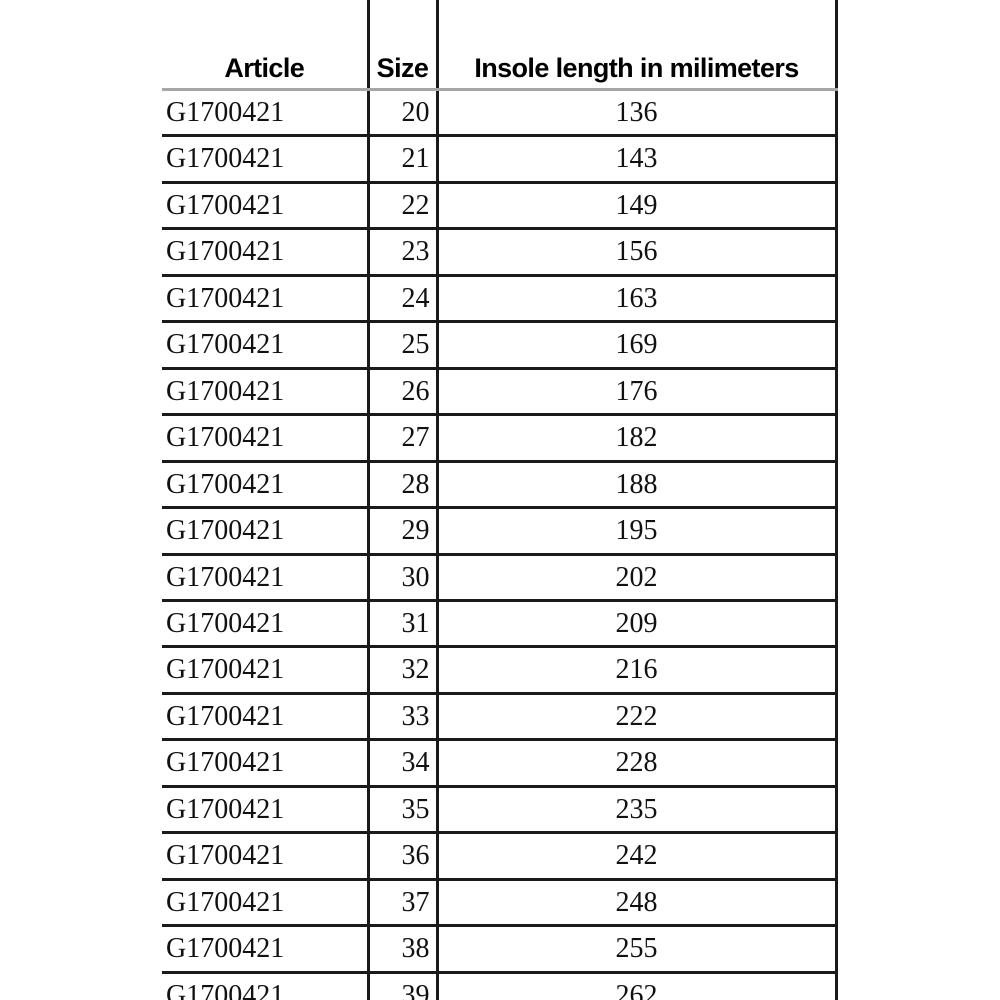 Image resolution: width=1000 pixels, height=1000 pixels. What do you see at coordinates (637, 903) in the screenshot?
I see `cell-insole-length: 248` at bounding box center [637, 903].